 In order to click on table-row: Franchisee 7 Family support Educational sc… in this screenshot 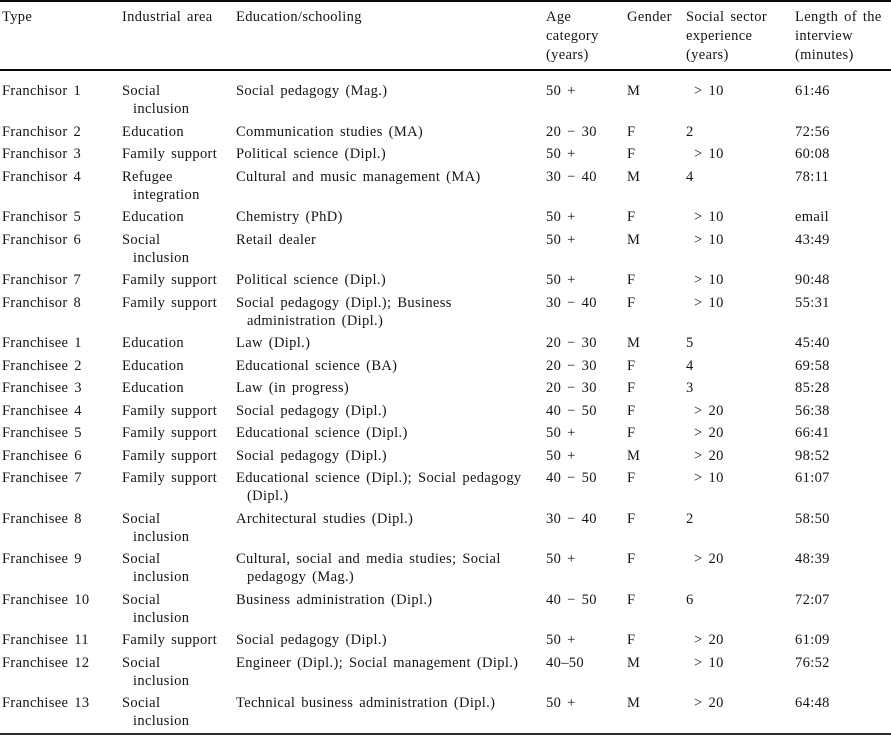, I will do `click(445, 487)`.